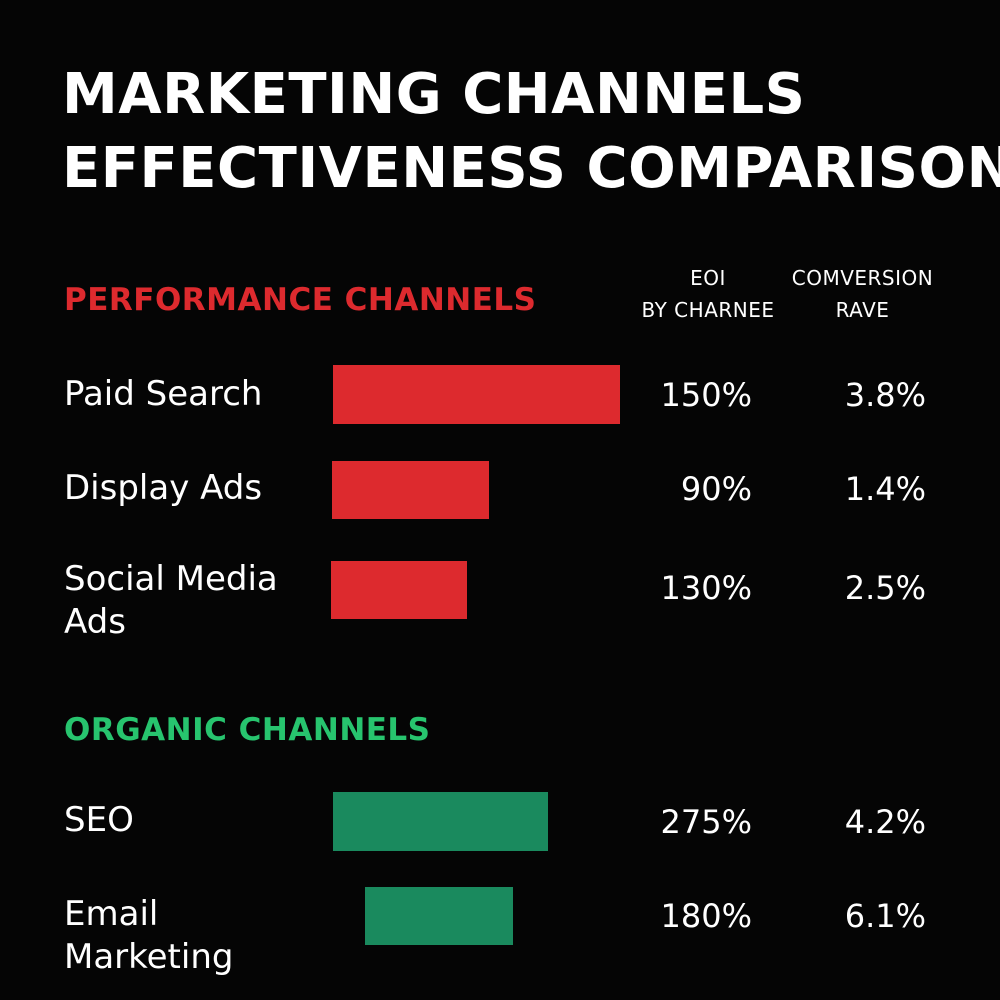 This screenshot has height=1000, width=1000. What do you see at coordinates (439, 916) in the screenshot?
I see `bar-email-marketing` at bounding box center [439, 916].